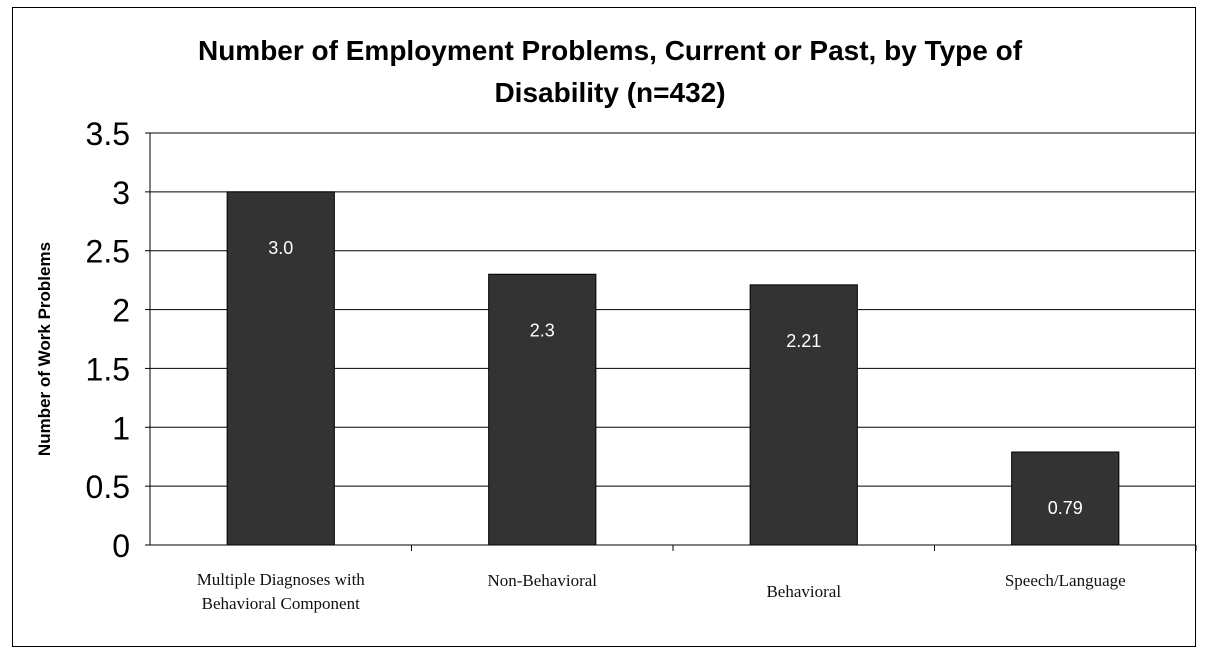 This screenshot has width=1209, height=647. I want to click on x-tick-label-1-line-1: Multiple Diagnoses with, so click(281, 579).